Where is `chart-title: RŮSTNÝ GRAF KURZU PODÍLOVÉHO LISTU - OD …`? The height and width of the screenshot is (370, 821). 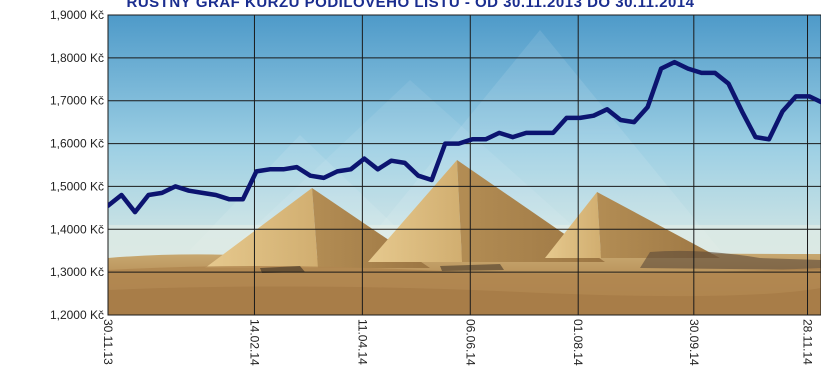
chart-title: RŮSTNÝ GRAF KURZU PODÍLOVÉHO LISTU - OD … is located at coordinates (410, 5).